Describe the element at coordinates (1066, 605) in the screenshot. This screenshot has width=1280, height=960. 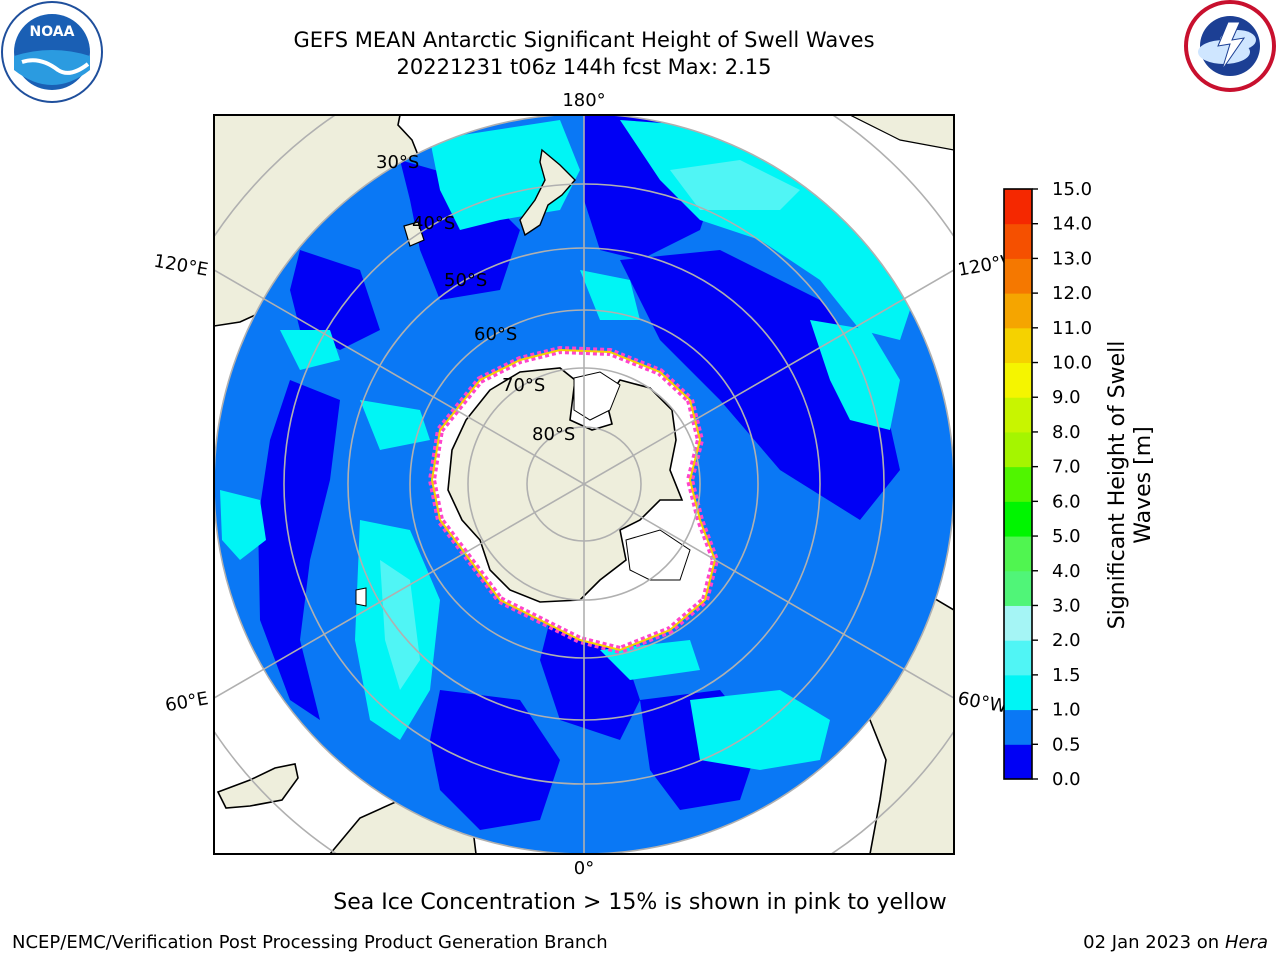
I see `colorbar-tick-label: 3.0` at that location.